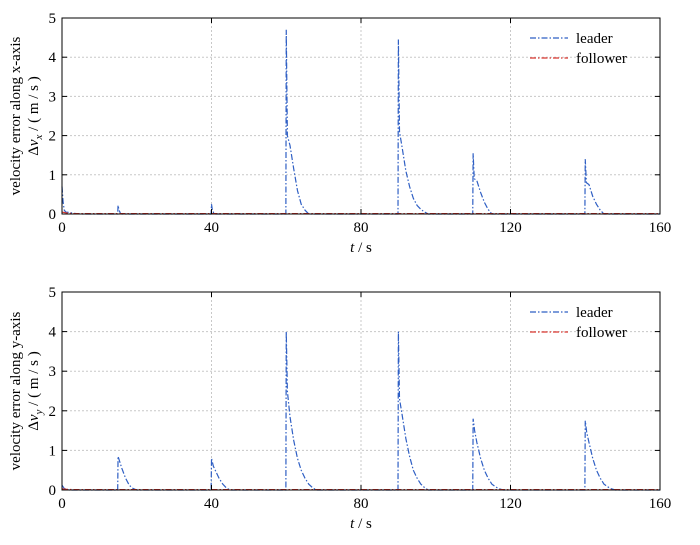 Image resolution: width=700 pixels, height=545 pixels. I want to click on y-axis-label-line2: Δvy / ( m / s ), so click(35, 391).